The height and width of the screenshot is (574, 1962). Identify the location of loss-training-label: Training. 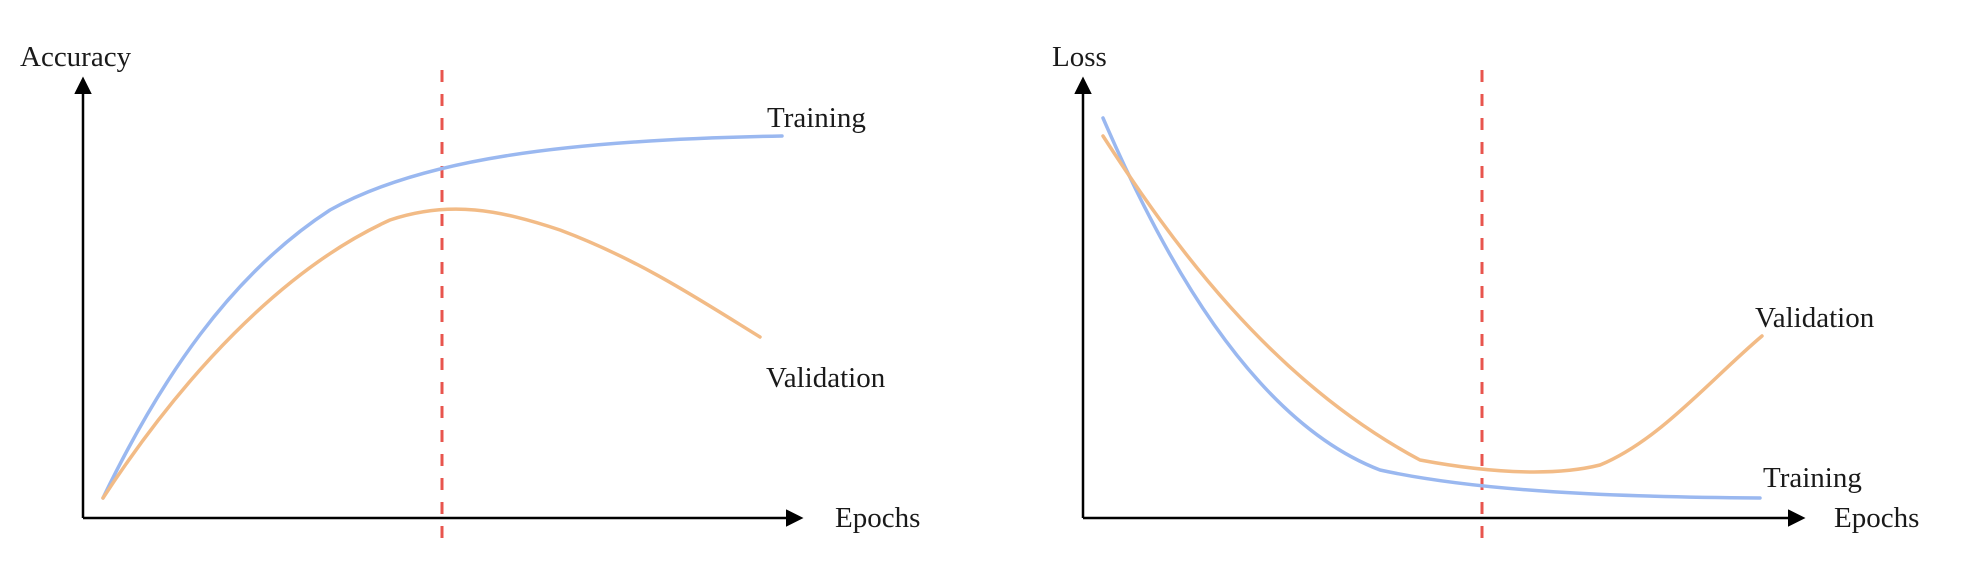
(1812, 478).